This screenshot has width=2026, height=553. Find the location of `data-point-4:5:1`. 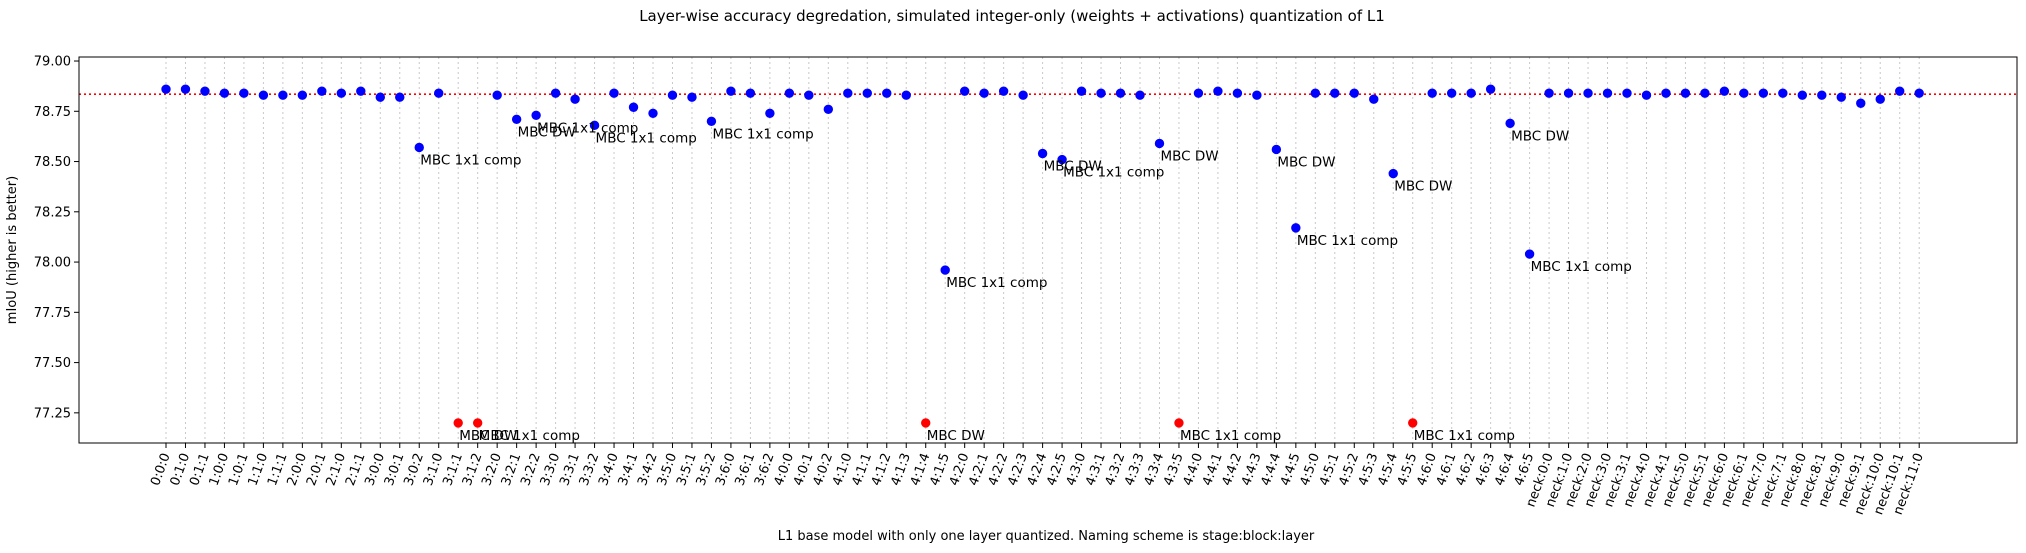

data-point-4:5:1 is located at coordinates (1335, 93).